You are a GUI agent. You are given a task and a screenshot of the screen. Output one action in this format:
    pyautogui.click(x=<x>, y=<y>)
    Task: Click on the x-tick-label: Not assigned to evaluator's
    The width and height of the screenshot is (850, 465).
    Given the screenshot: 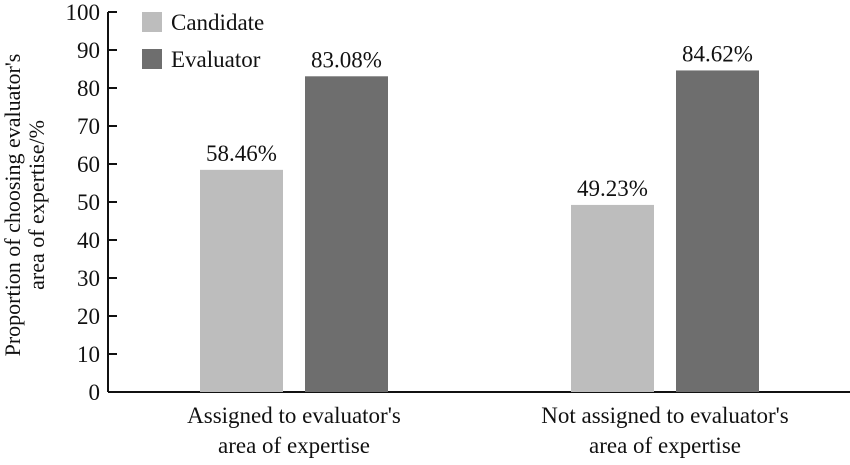 What is the action you would take?
    pyautogui.click(x=665, y=415)
    